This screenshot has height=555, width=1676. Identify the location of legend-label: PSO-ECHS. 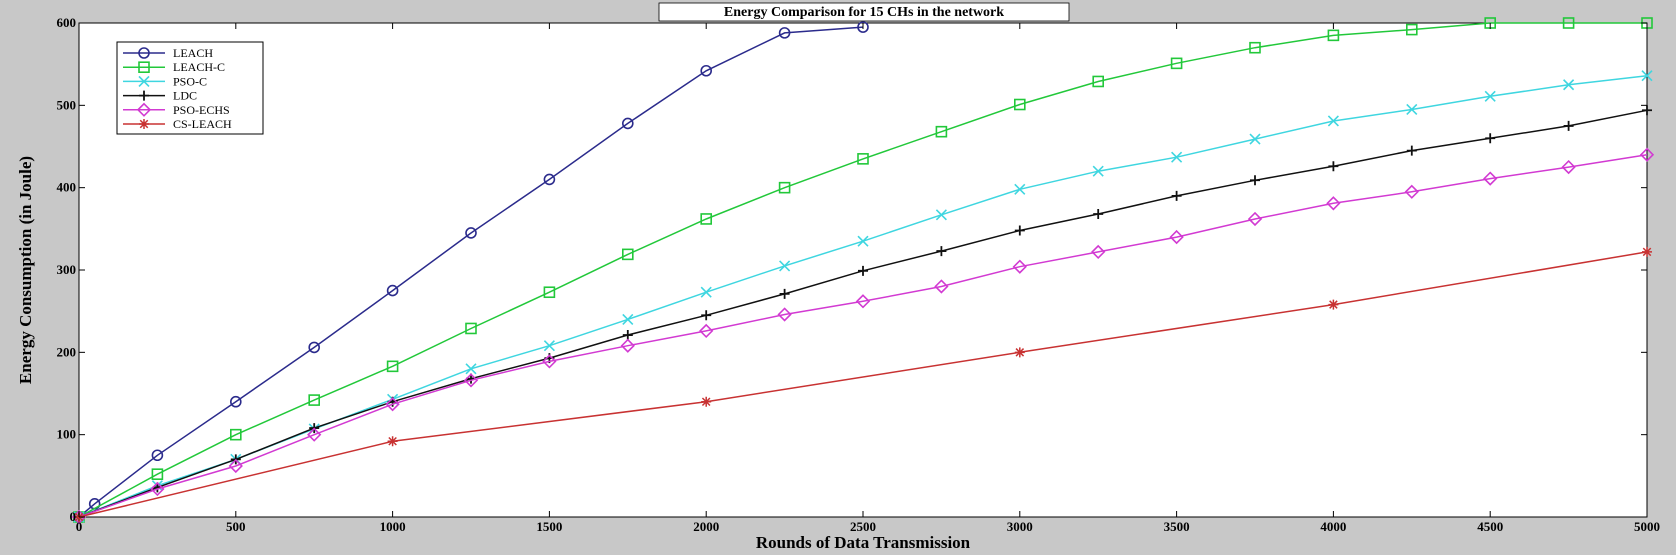
(201, 110).